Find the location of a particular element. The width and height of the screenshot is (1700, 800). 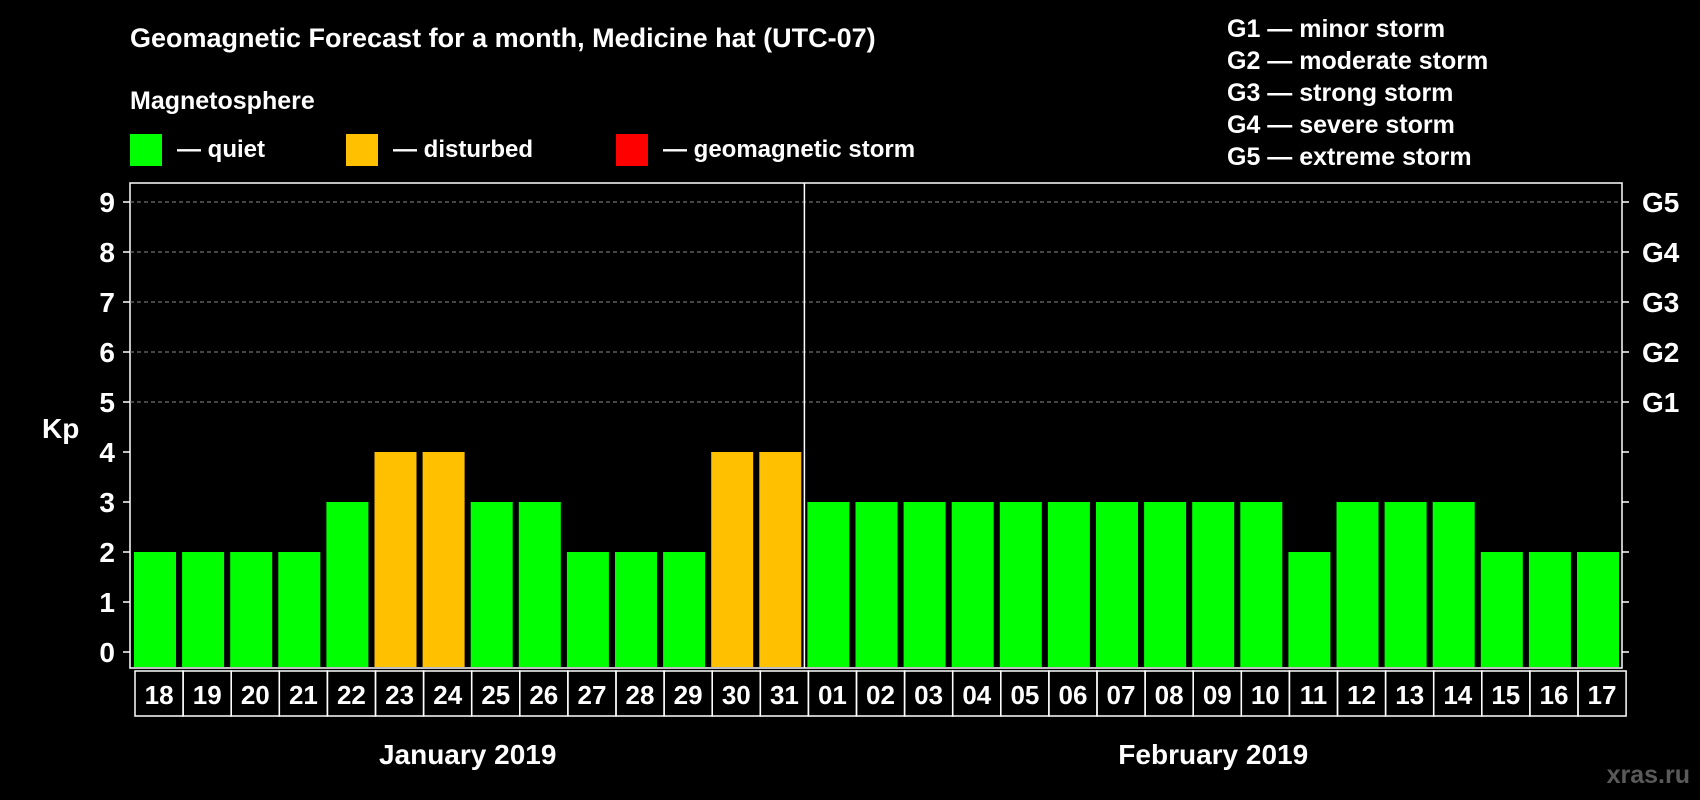

legend-swatch-quiet is located at coordinates (146, 150).